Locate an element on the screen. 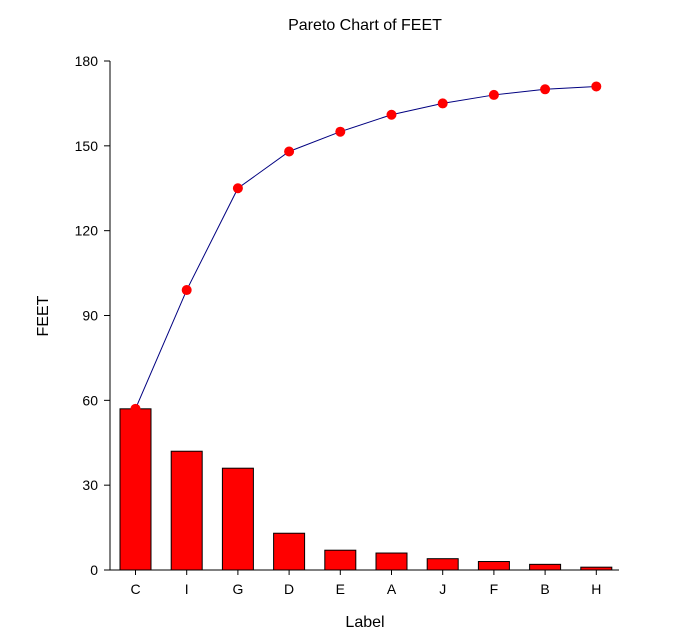 The width and height of the screenshot is (679, 642). bar-B is located at coordinates (545, 567).